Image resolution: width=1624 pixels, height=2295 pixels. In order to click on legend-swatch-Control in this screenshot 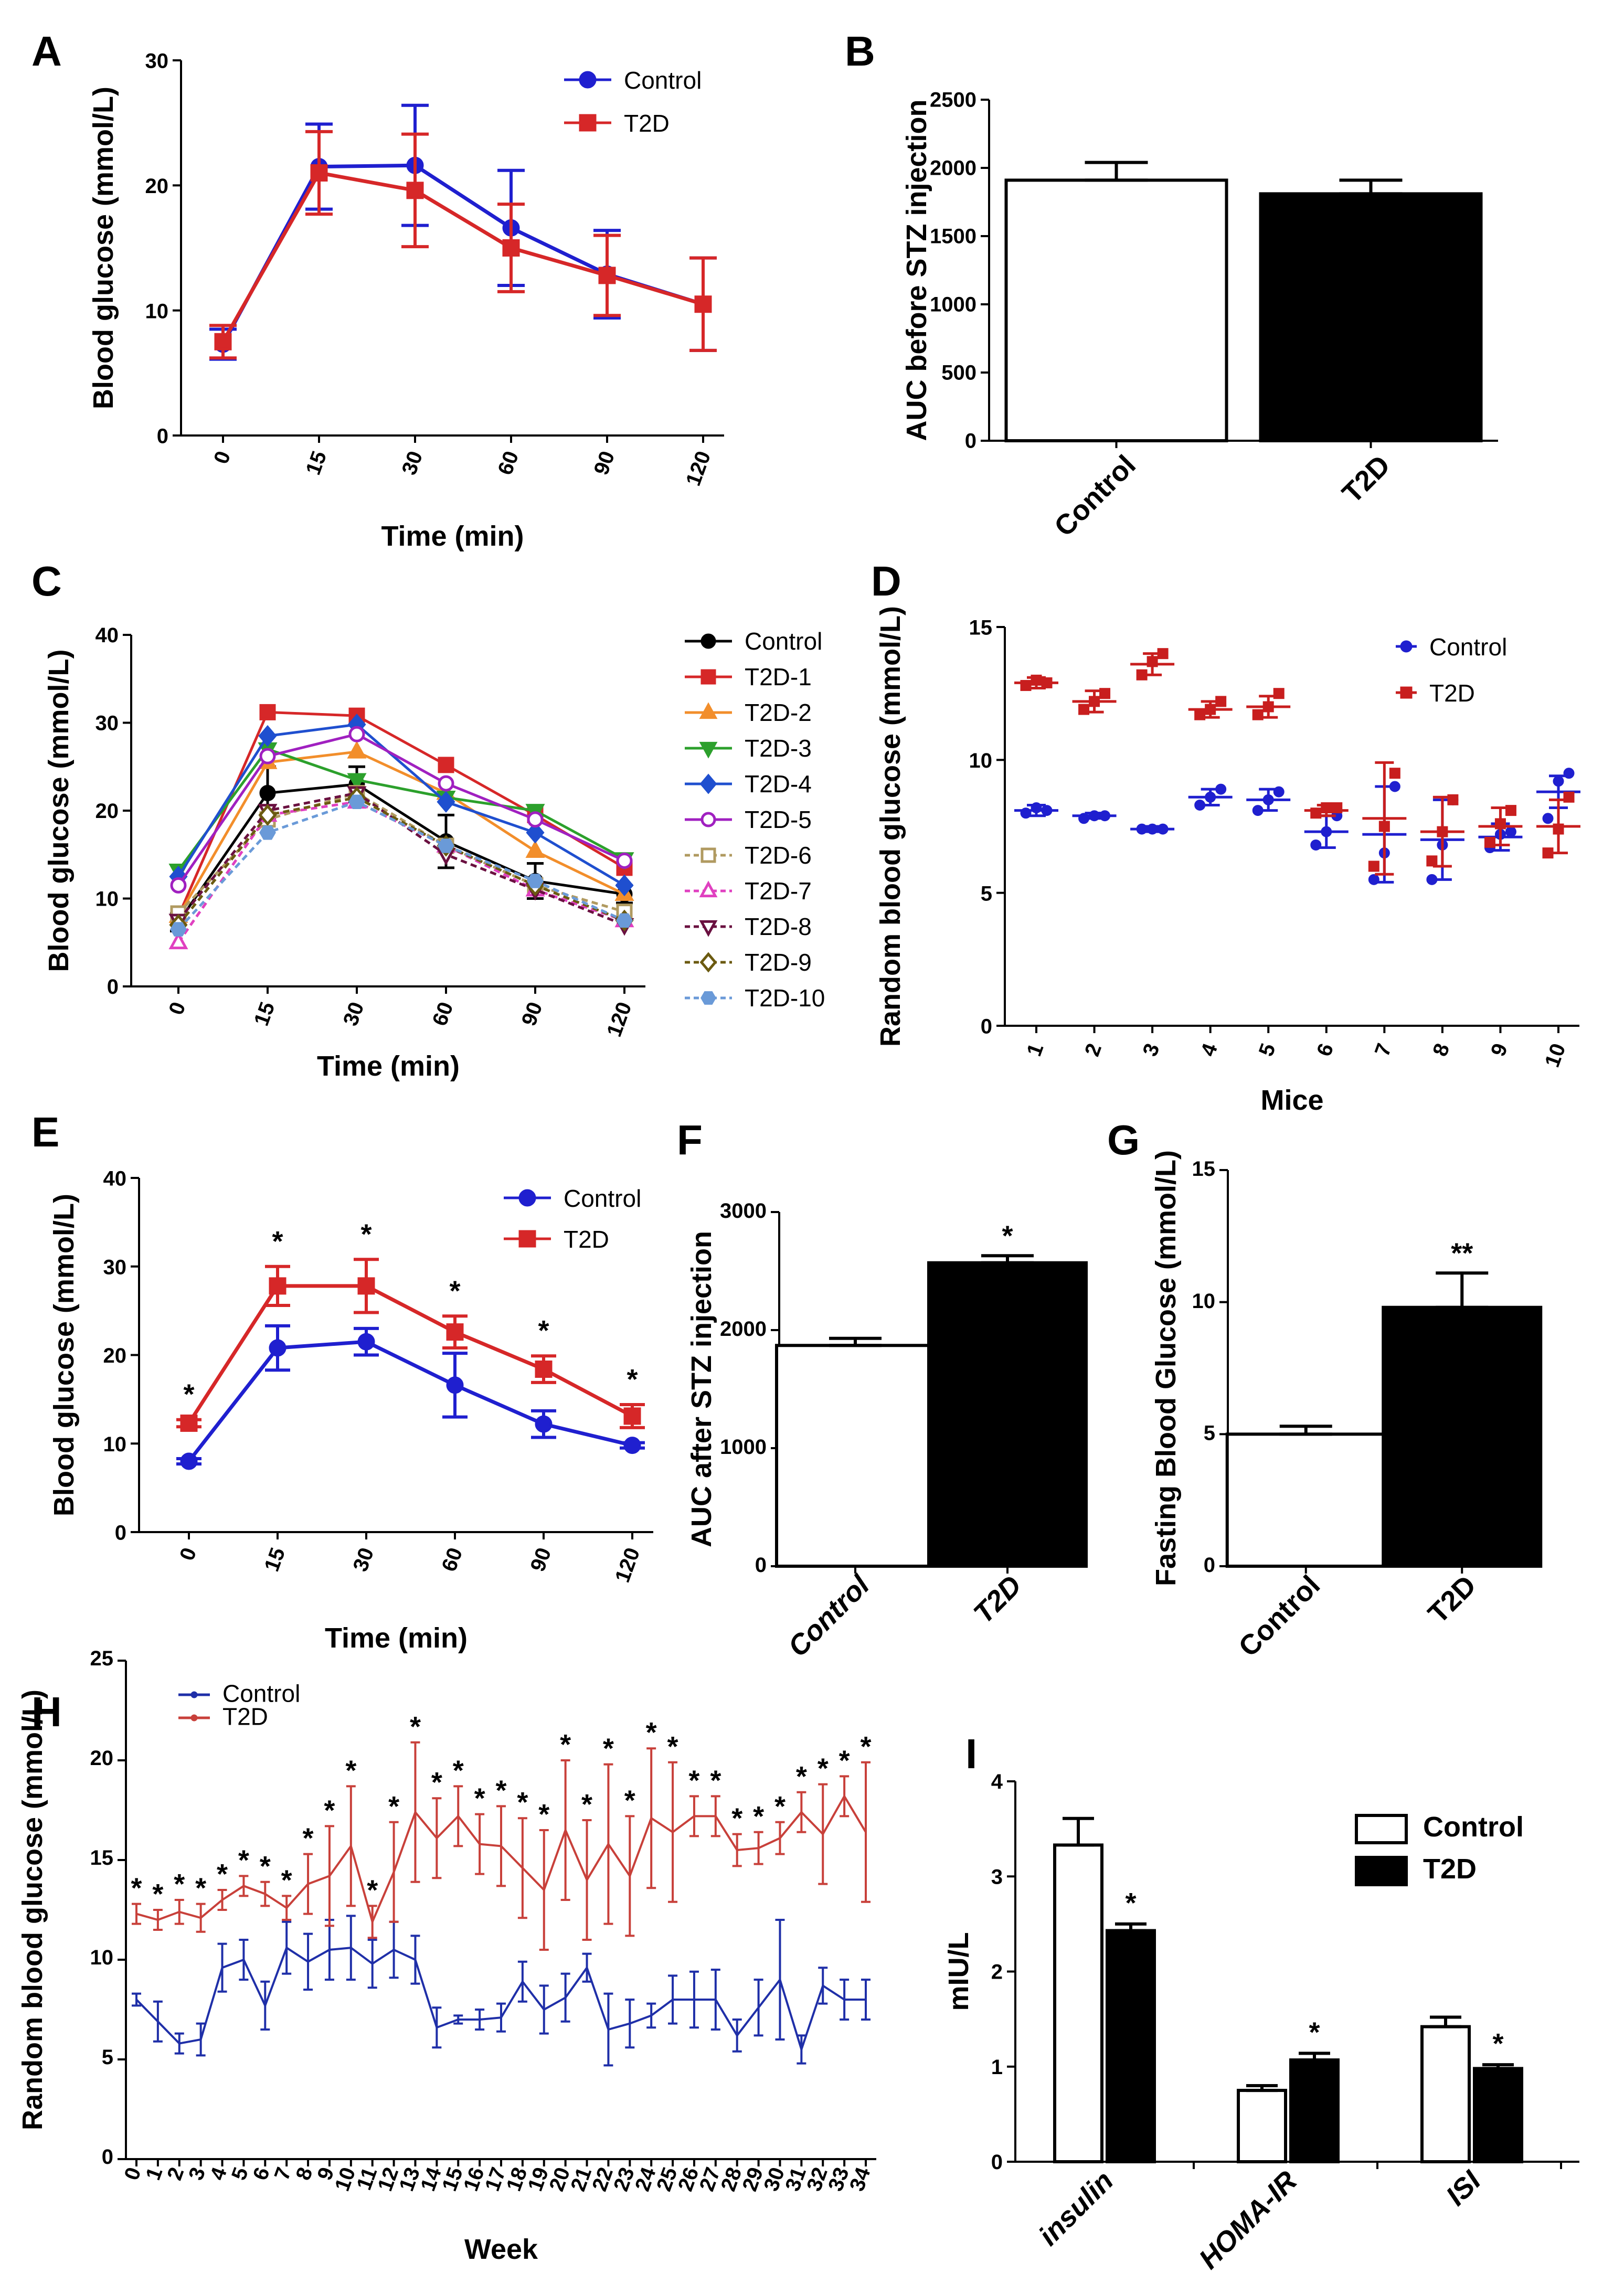, I will do `click(1381, 1829)`.